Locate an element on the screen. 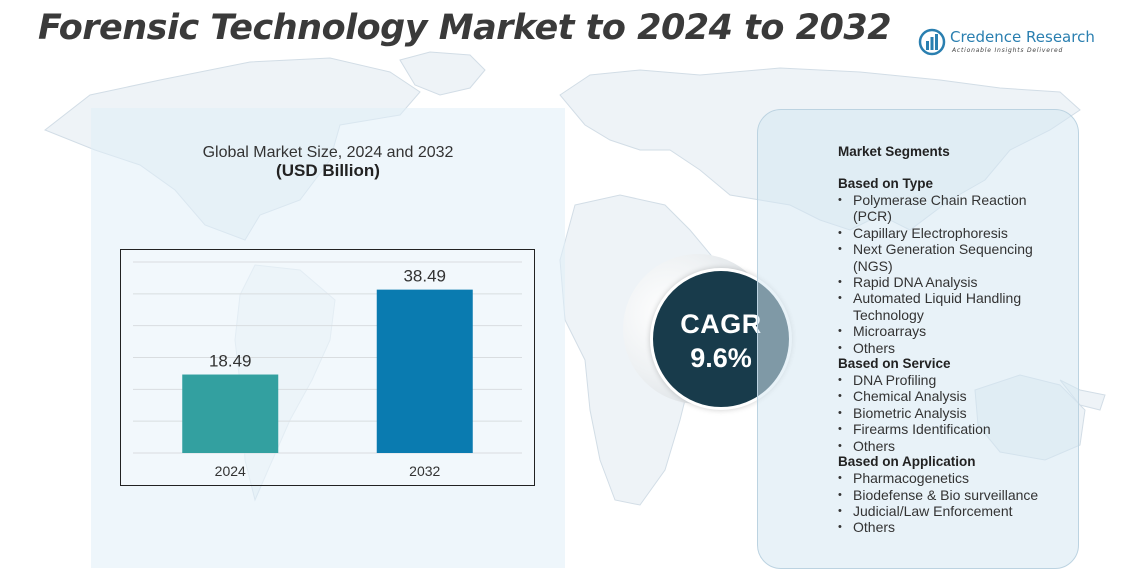  cagr-value: 9.6% is located at coordinates (721, 358).